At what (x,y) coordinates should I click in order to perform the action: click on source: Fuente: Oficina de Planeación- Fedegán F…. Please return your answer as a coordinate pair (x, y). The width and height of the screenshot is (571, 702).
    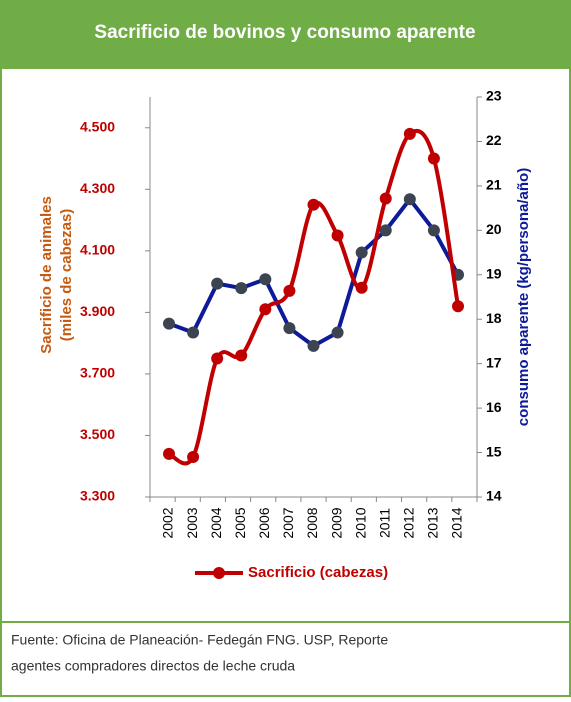
    Looking at the image, I should click on (199, 640).